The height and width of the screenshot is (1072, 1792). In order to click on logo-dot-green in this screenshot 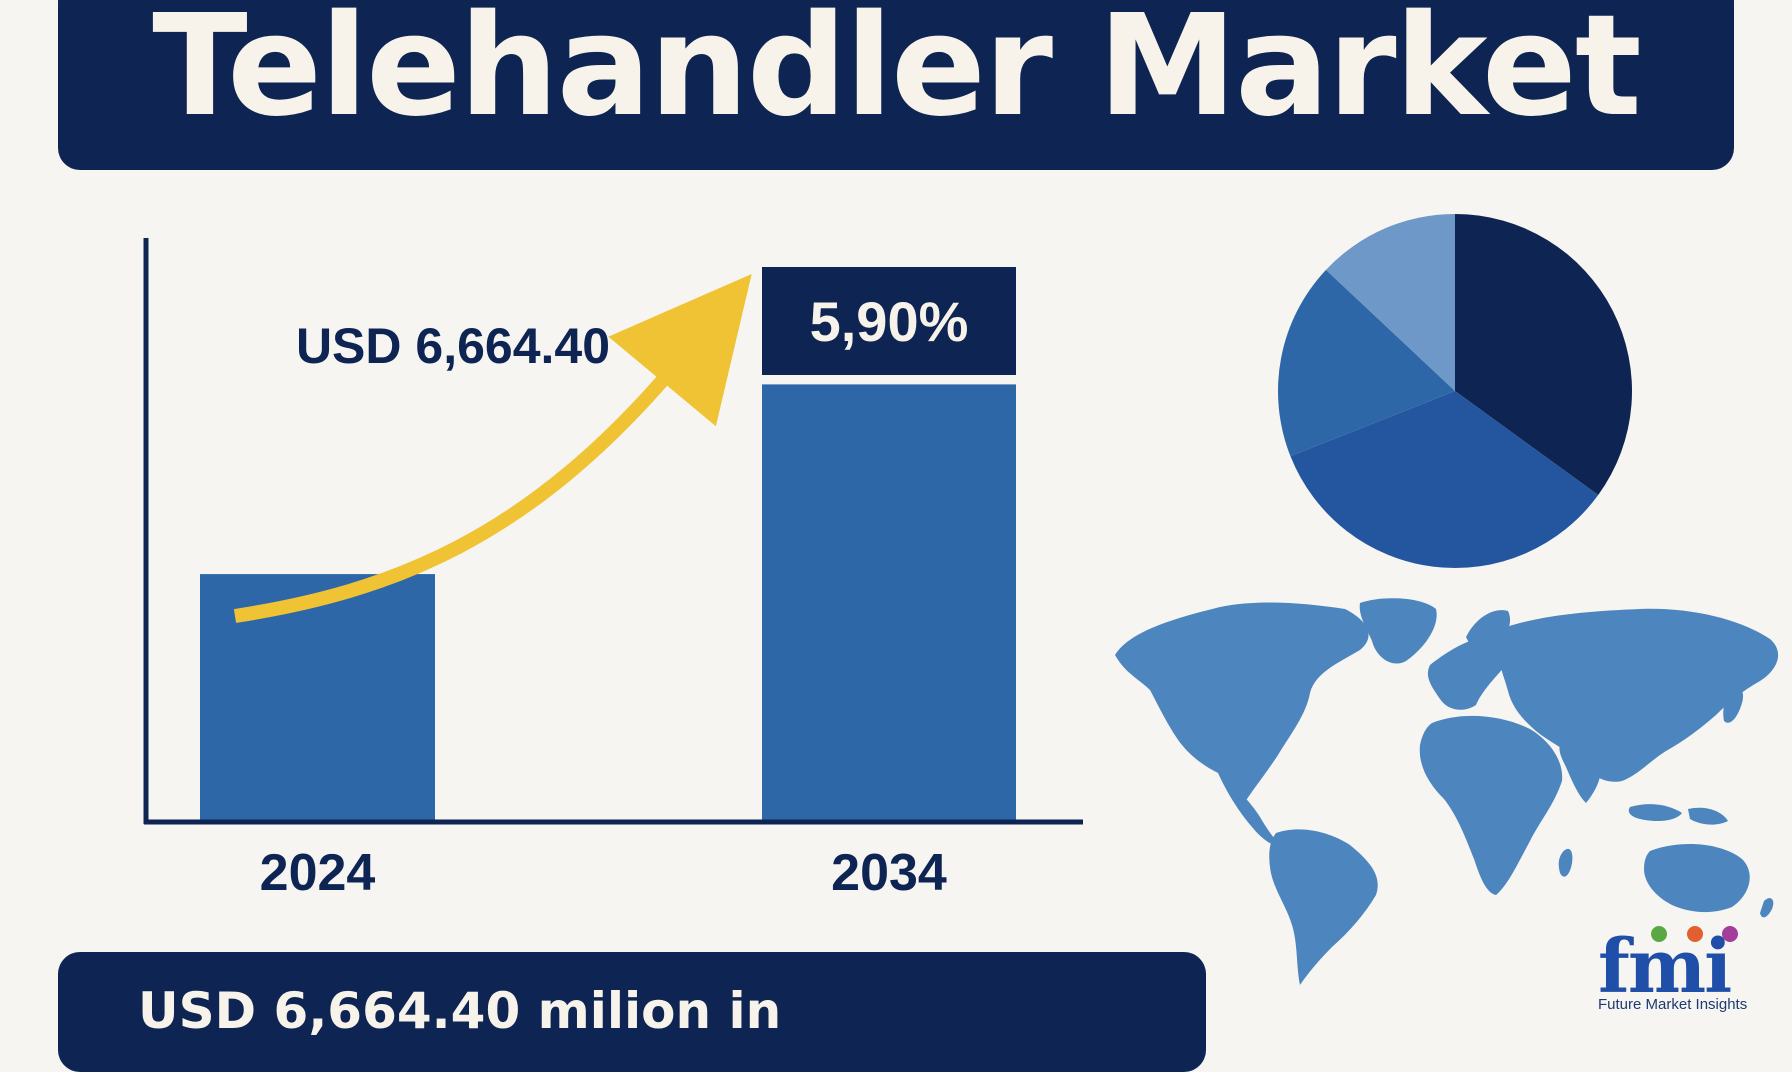, I will do `click(1659, 934)`.